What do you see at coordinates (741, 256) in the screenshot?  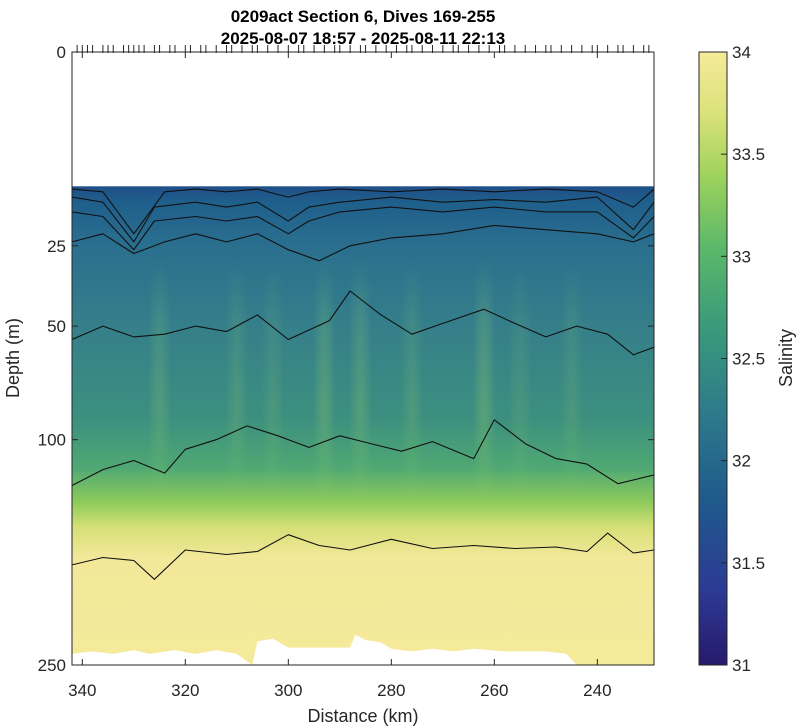 I see `colorbar-tick-label-4: 33` at bounding box center [741, 256].